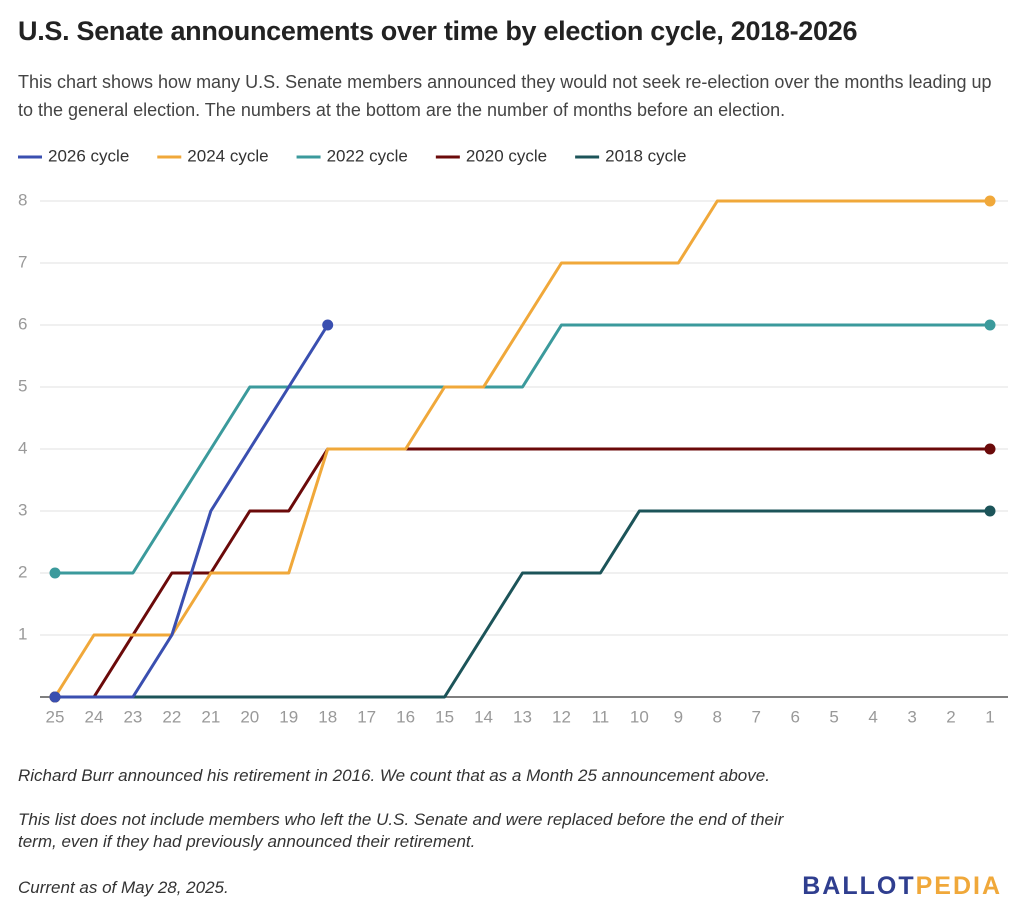 Image resolution: width=1024 pixels, height=918 pixels. Describe the element at coordinates (22, 633) in the screenshot. I see `y-tick-label: 1` at that location.